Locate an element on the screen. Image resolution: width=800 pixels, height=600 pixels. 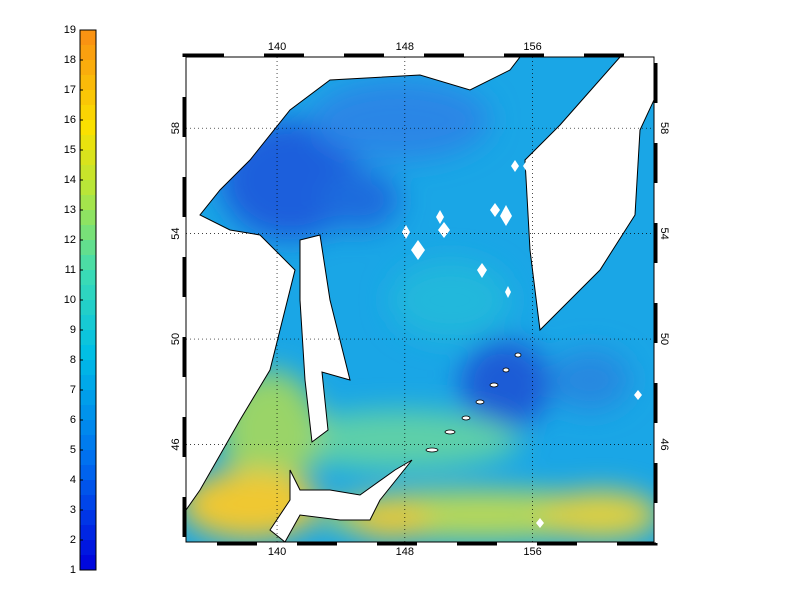
lat-tick-label-right: 50 is located at coordinates (664, 339).